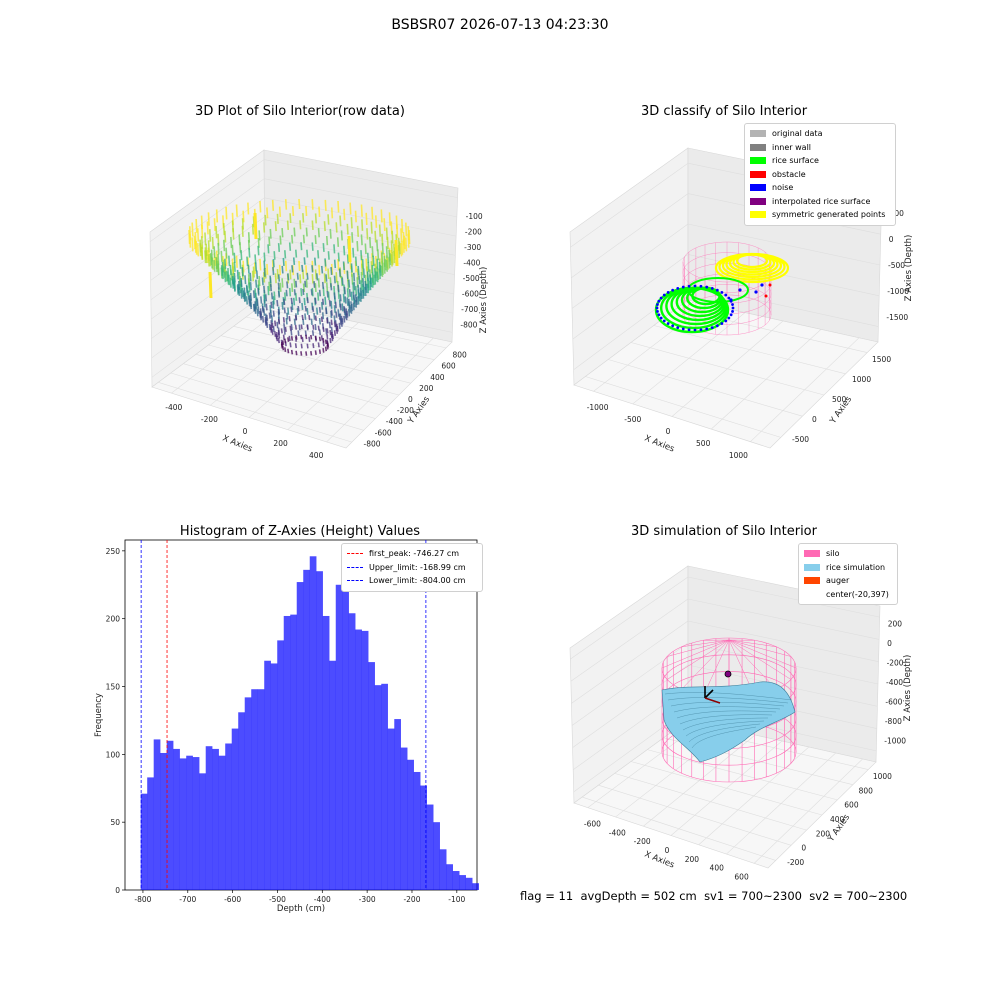  Describe the element at coordinates (898, 291) in the screenshot. I see `classify-z-tick-label: -1000` at that location.